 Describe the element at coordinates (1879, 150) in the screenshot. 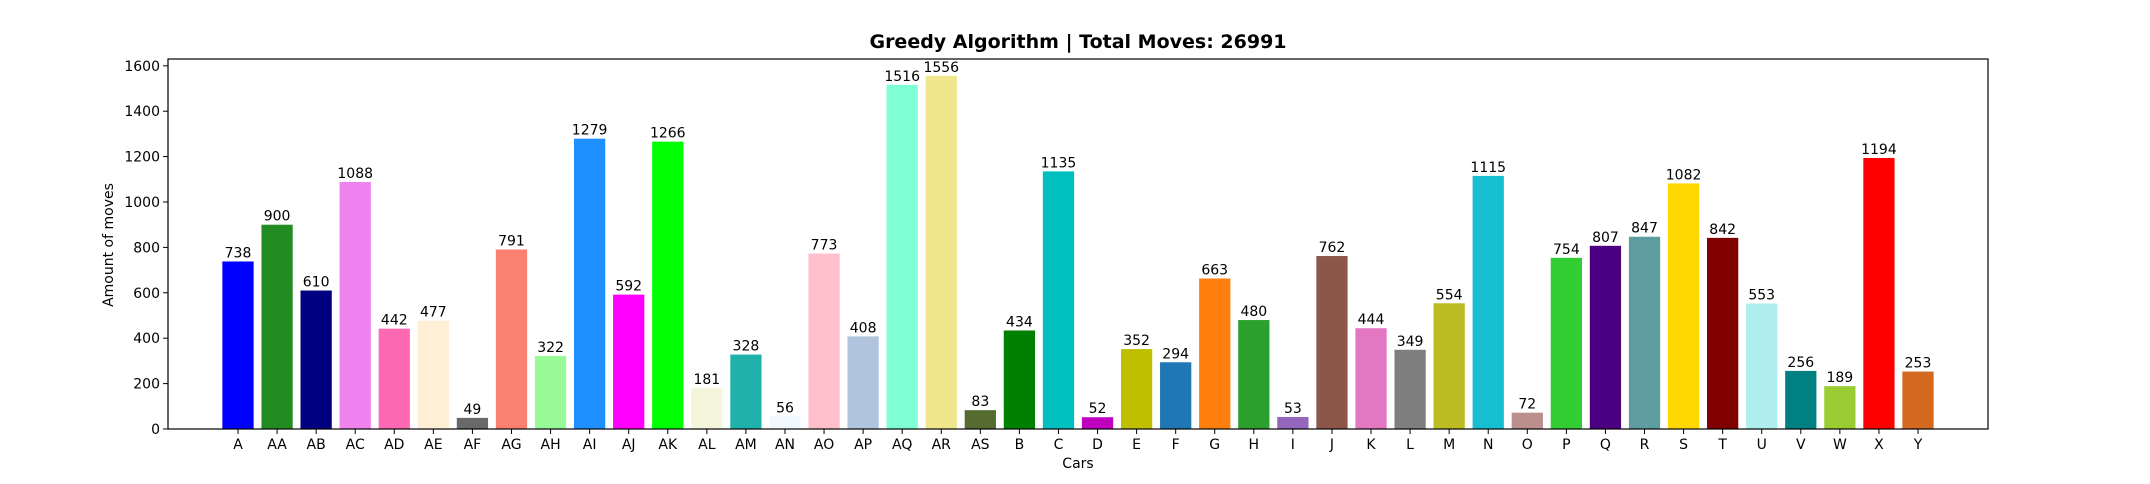

I see `data-label-x: 1194` at that location.